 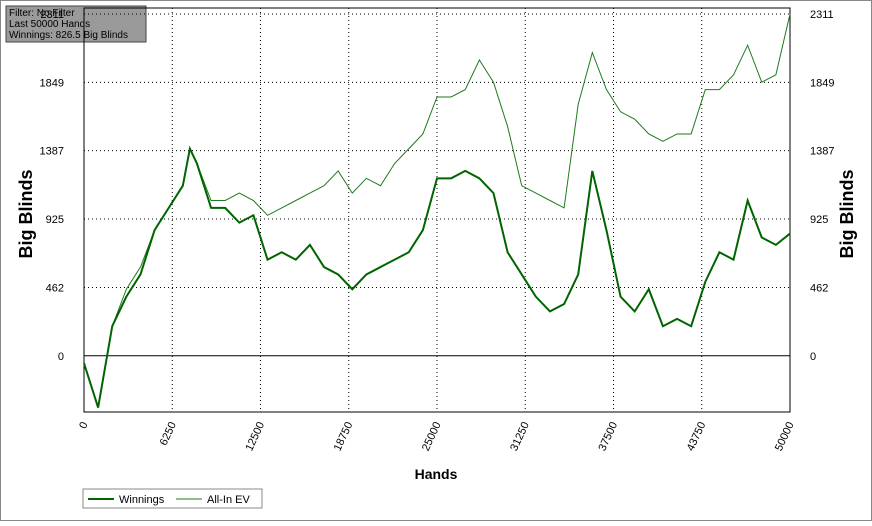 What do you see at coordinates (49, 24) in the screenshot?
I see `info-text: Last 50000 Hands` at bounding box center [49, 24].